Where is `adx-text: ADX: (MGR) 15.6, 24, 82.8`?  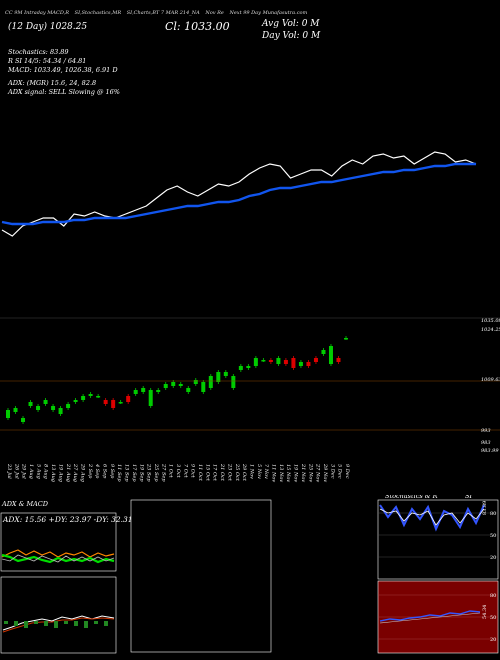
adx-text: ADX: (MGR) 15.6, 24, 82.8 is located at coordinates (52, 83).